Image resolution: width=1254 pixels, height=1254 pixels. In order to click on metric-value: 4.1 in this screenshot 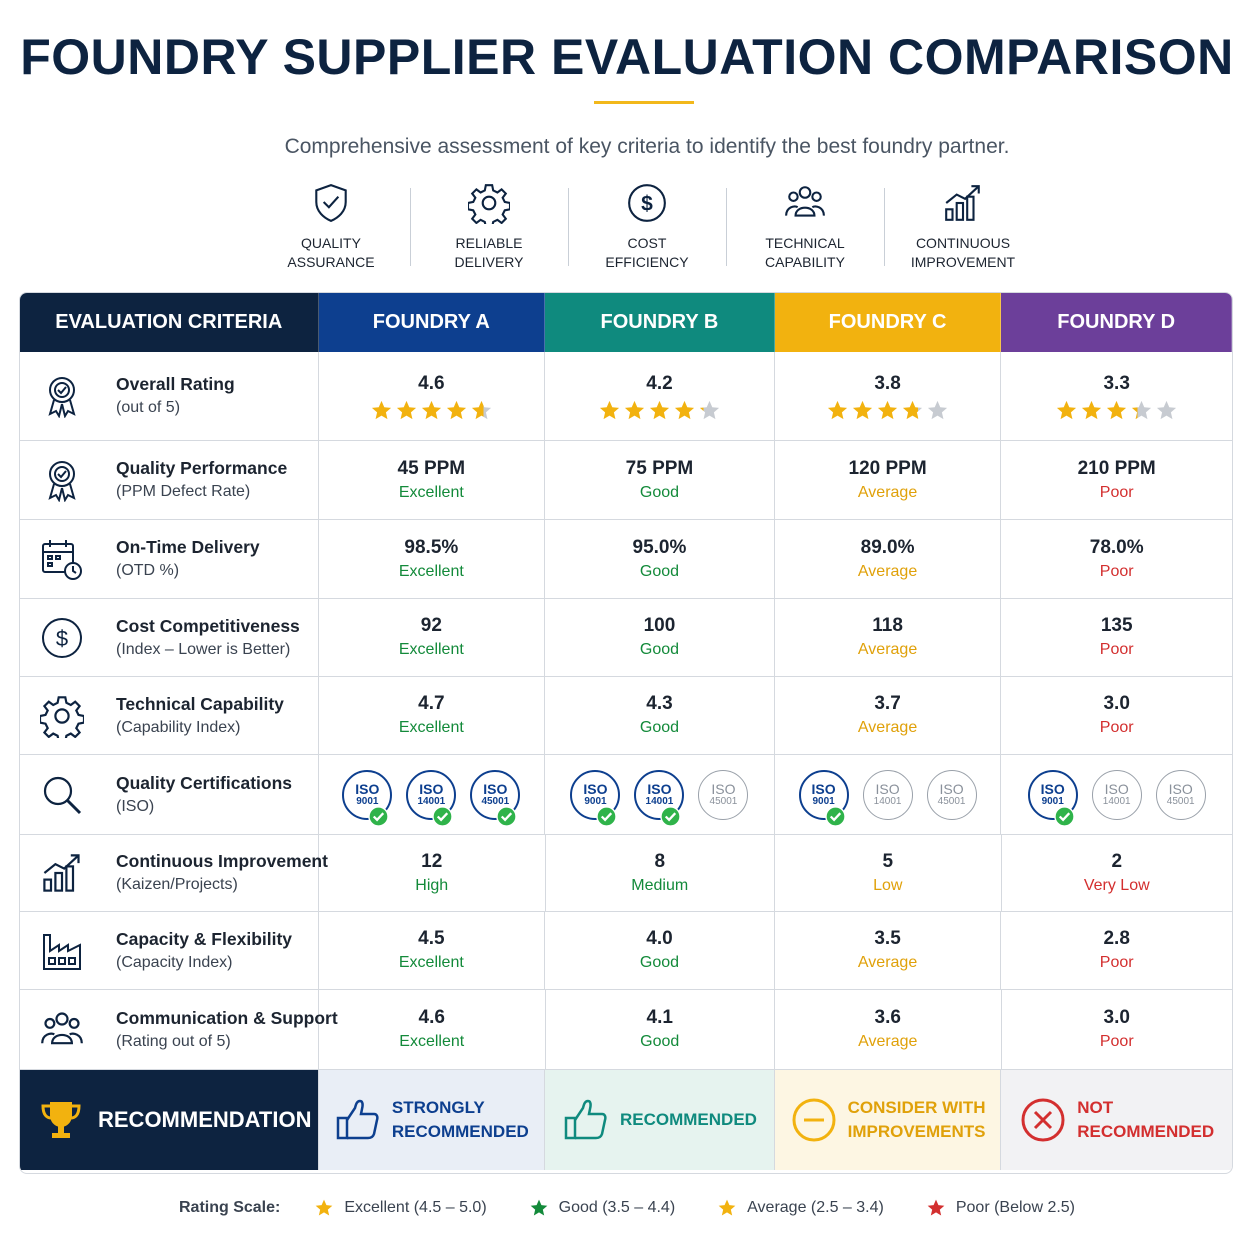, I will do `click(659, 1017)`.